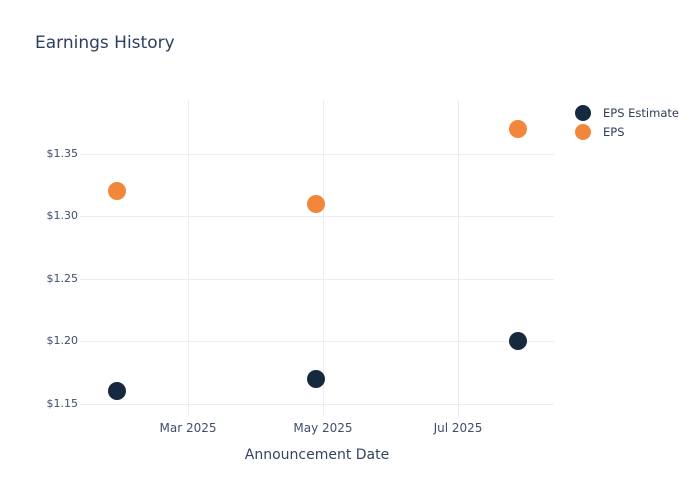  Describe the element at coordinates (614, 131) in the screenshot. I see `legend-label: EPS` at that location.